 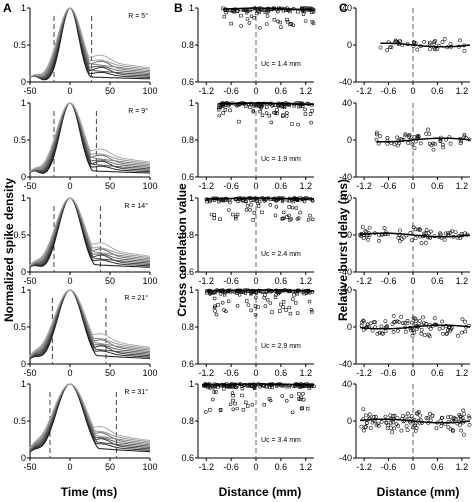 What do you see at coordinates (437, 91) in the screenshot?
I see `panel-c-row-1-x-tick-label-3: 0.6` at bounding box center [437, 91].